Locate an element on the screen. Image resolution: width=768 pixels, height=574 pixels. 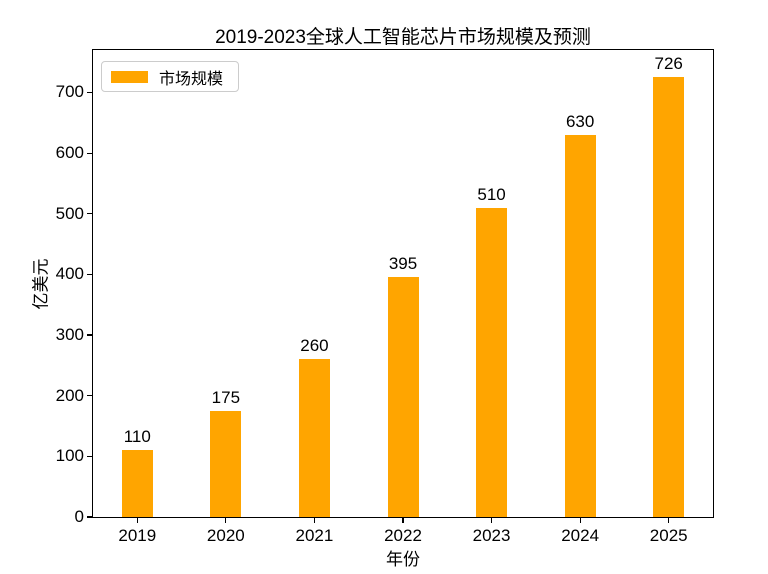
x-tick-label-2019: 2019 is located at coordinates (137, 535).